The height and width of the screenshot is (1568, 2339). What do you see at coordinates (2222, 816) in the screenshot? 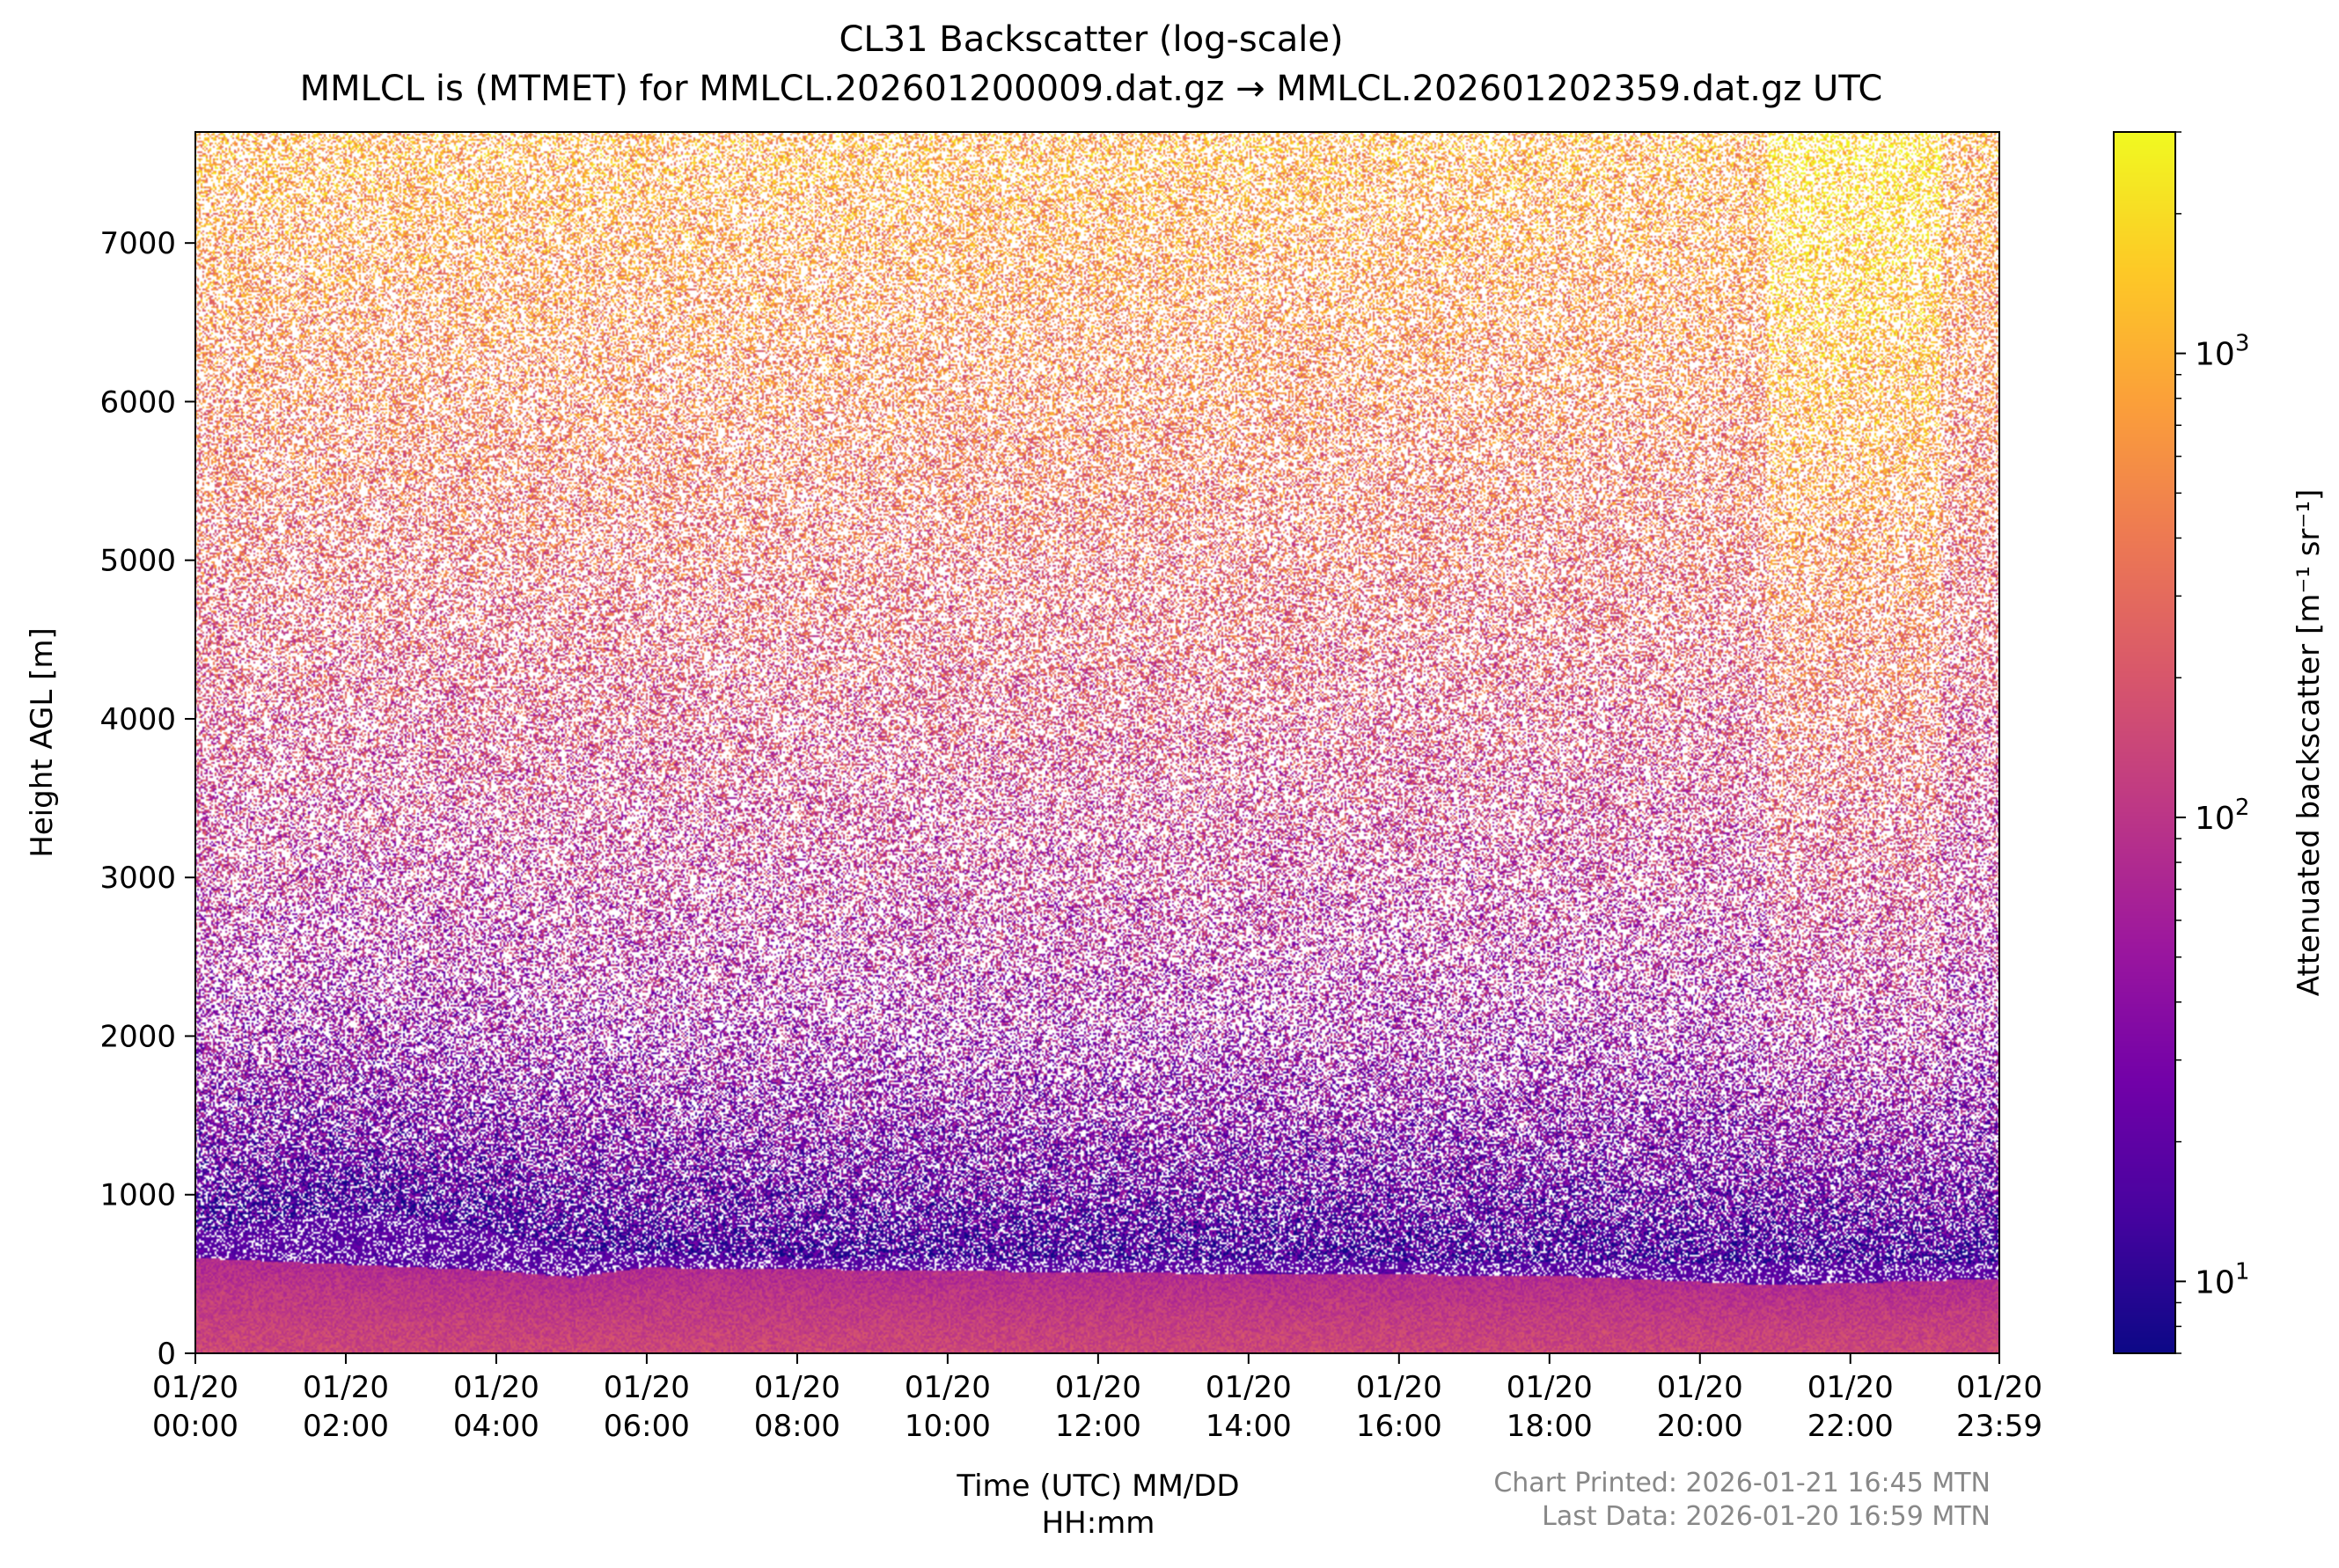
I see `colorbar-tick-label: 10²` at bounding box center [2222, 816].